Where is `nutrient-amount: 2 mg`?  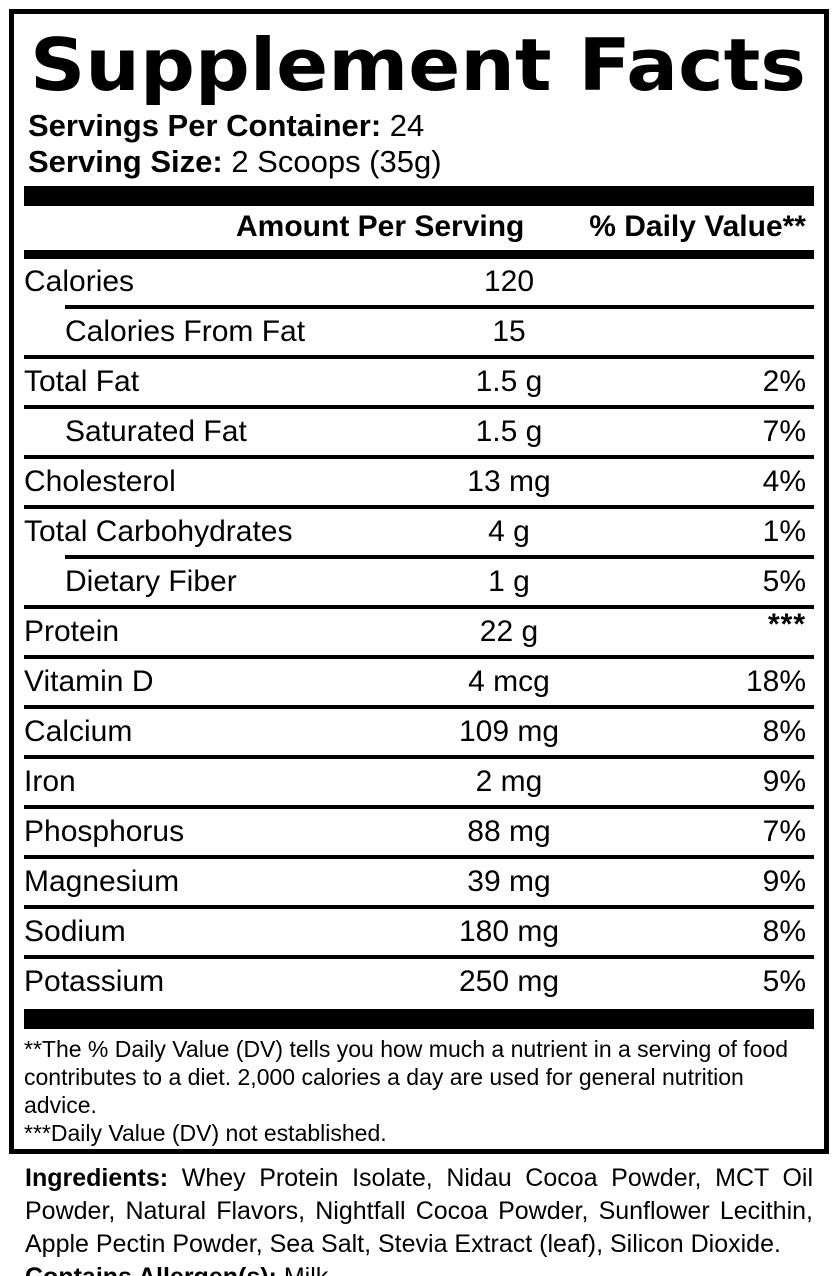 nutrient-amount: 2 mg is located at coordinates (509, 781).